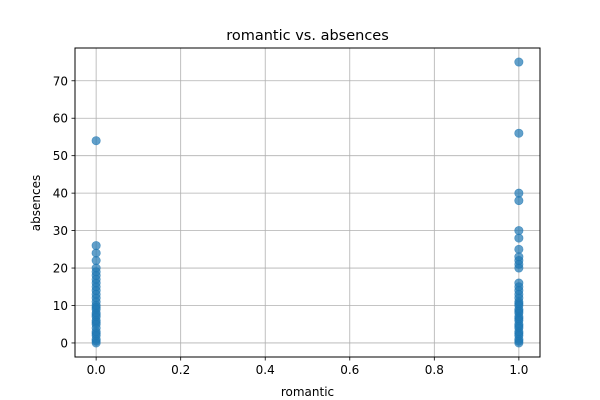  I want to click on x-tick-label: 0.0, so click(96, 370).